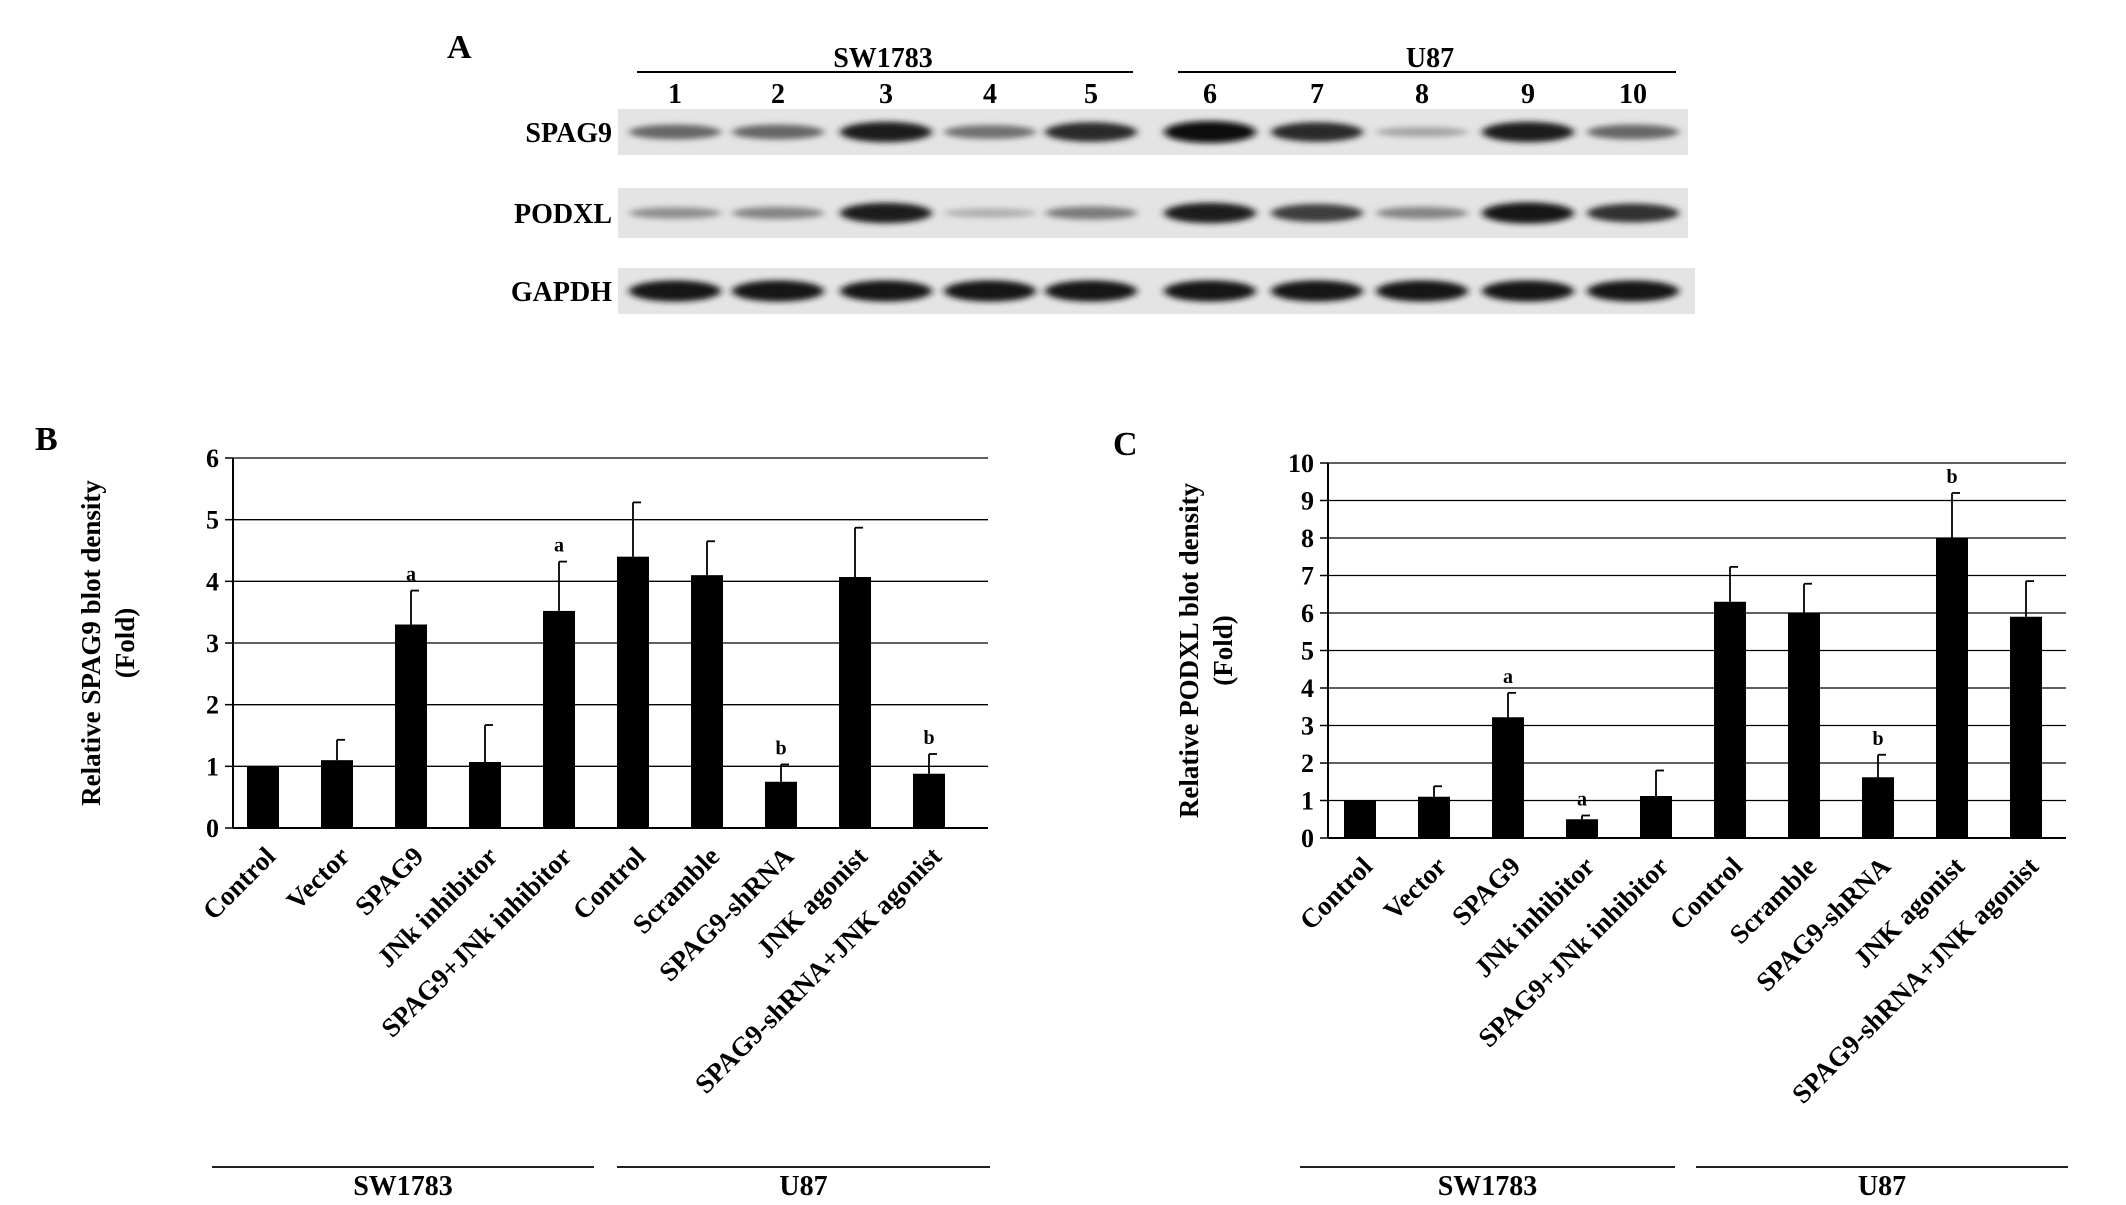 The width and height of the screenshot is (2126, 1205). What do you see at coordinates (1210, 94) in the screenshot?
I see `lane-label: 6` at bounding box center [1210, 94].